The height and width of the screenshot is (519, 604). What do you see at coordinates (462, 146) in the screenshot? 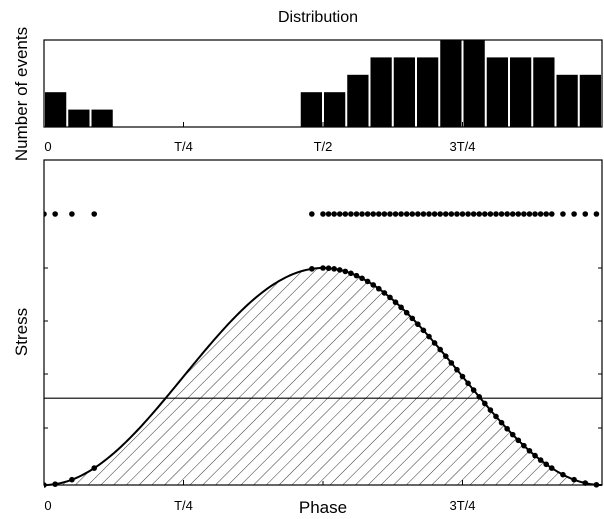
I see `histogram-x-tick-label: 3T/4` at bounding box center [462, 146].